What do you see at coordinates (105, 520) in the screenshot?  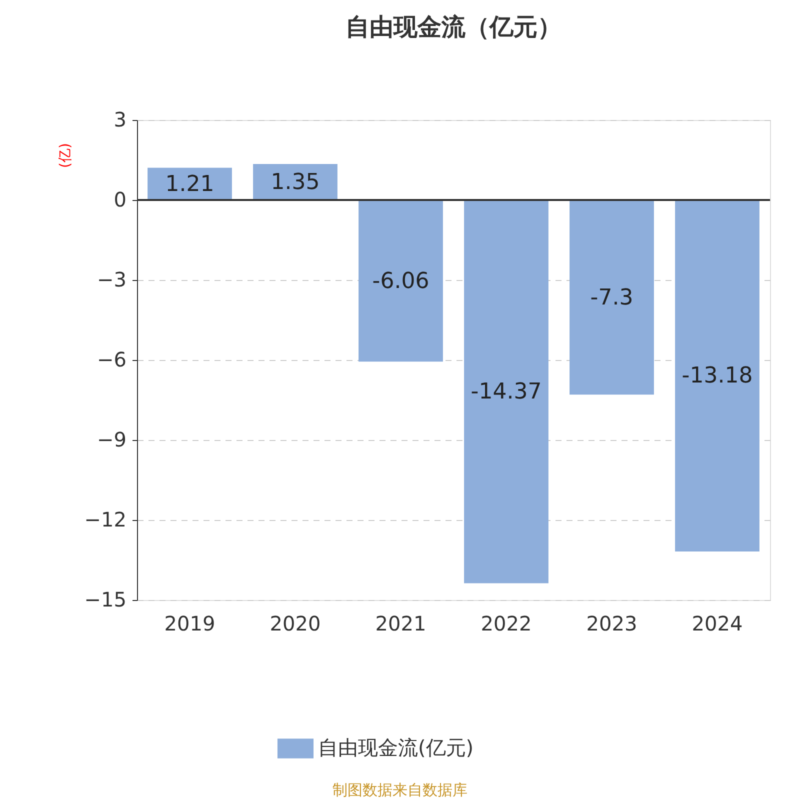 I see `y-tick-label: −12` at bounding box center [105, 520].